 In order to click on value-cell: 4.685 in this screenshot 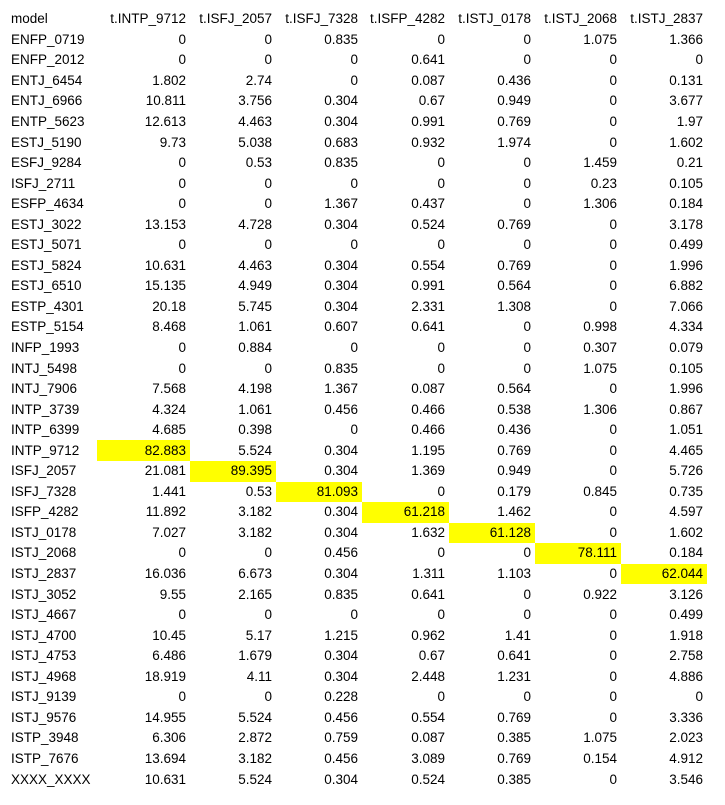, I will do `click(169, 430)`.